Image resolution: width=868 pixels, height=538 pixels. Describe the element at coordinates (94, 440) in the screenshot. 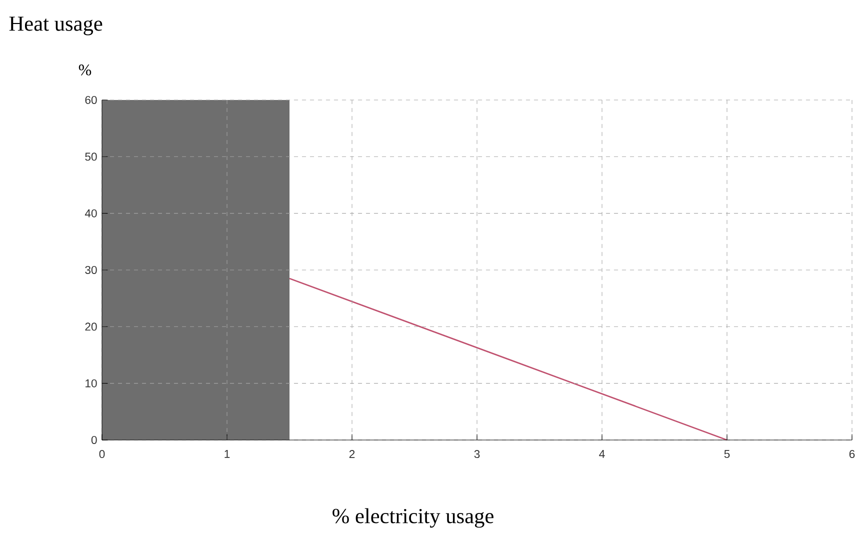

I see `y-tick-label: 0` at that location.